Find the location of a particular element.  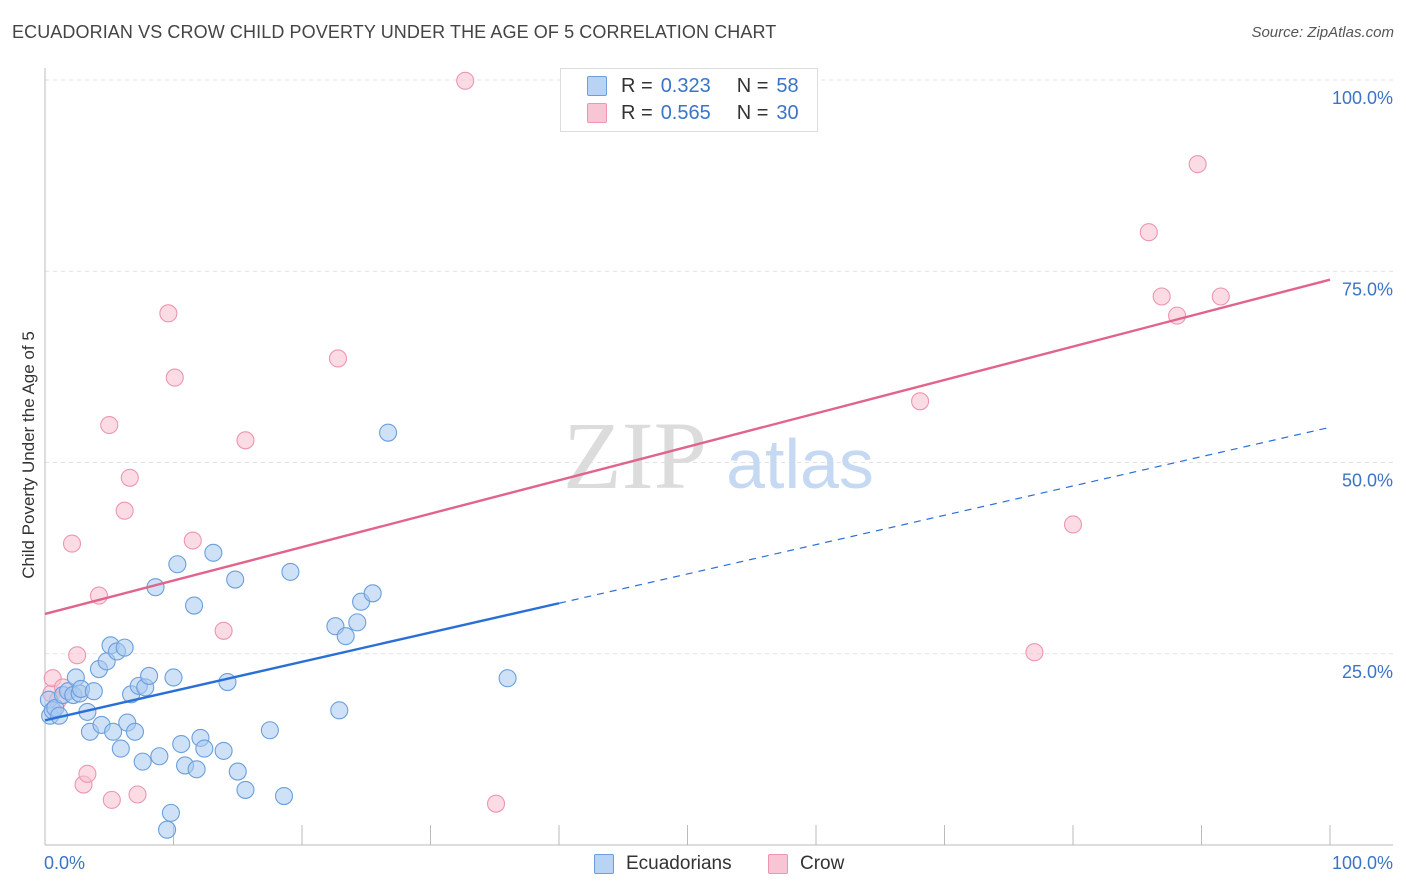

bottom-legend-swatch-pink is located at coordinates (778, 864).